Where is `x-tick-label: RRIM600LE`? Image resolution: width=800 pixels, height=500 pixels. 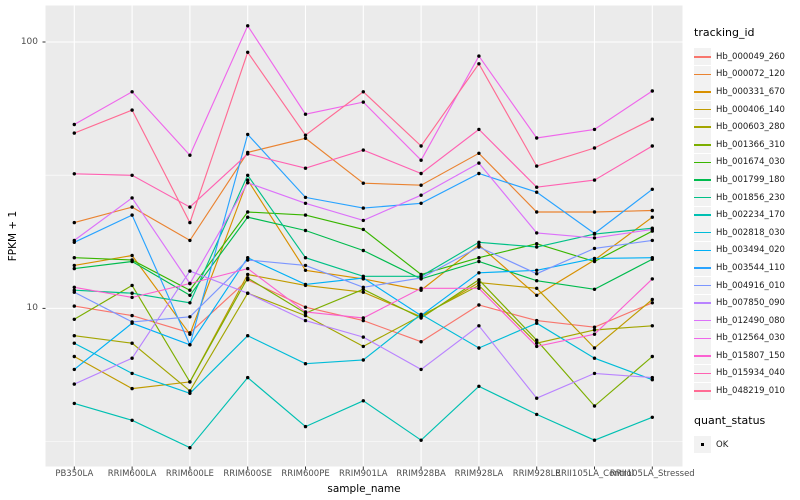
x-tick-label: RRIM600LE is located at coordinates (189, 474).